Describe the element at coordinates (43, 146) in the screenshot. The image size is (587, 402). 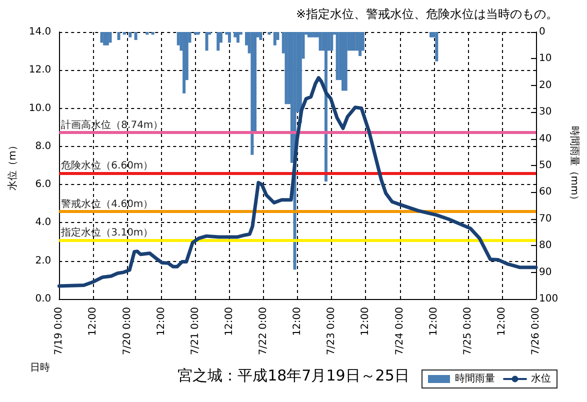
I see `y-tick-label: 8.0` at that location.